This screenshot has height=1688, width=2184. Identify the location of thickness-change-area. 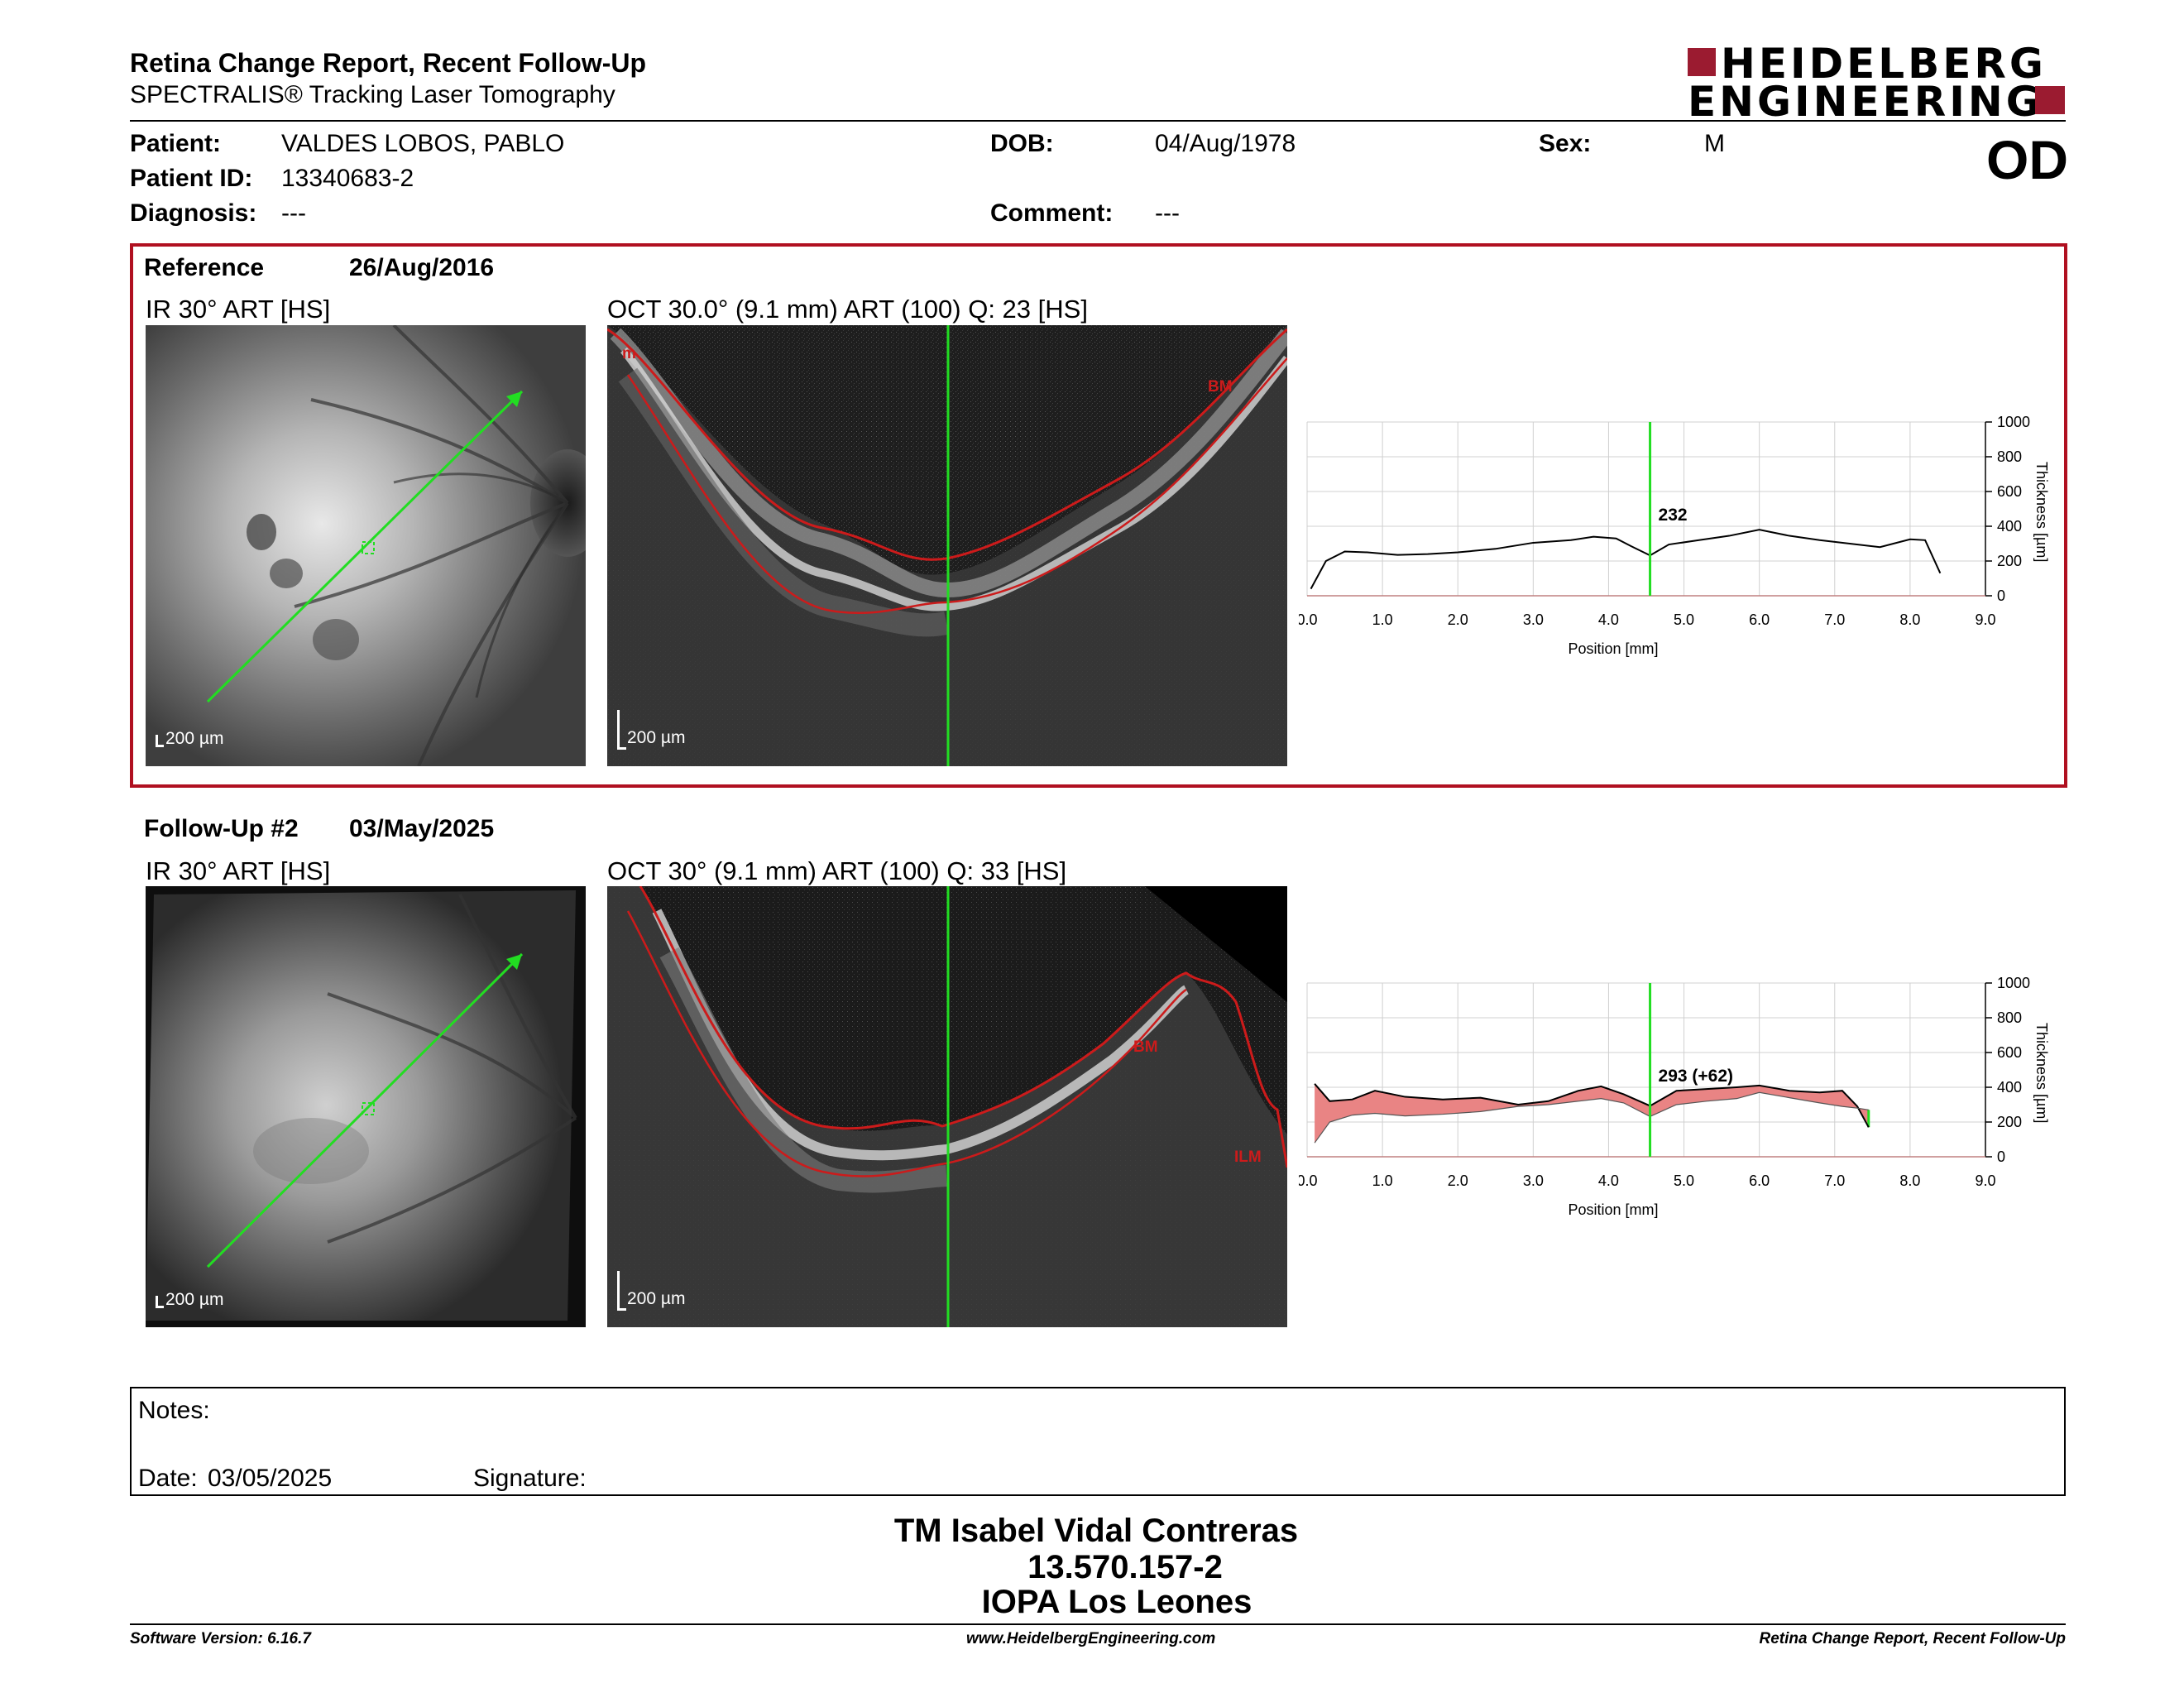
(1592, 1113).